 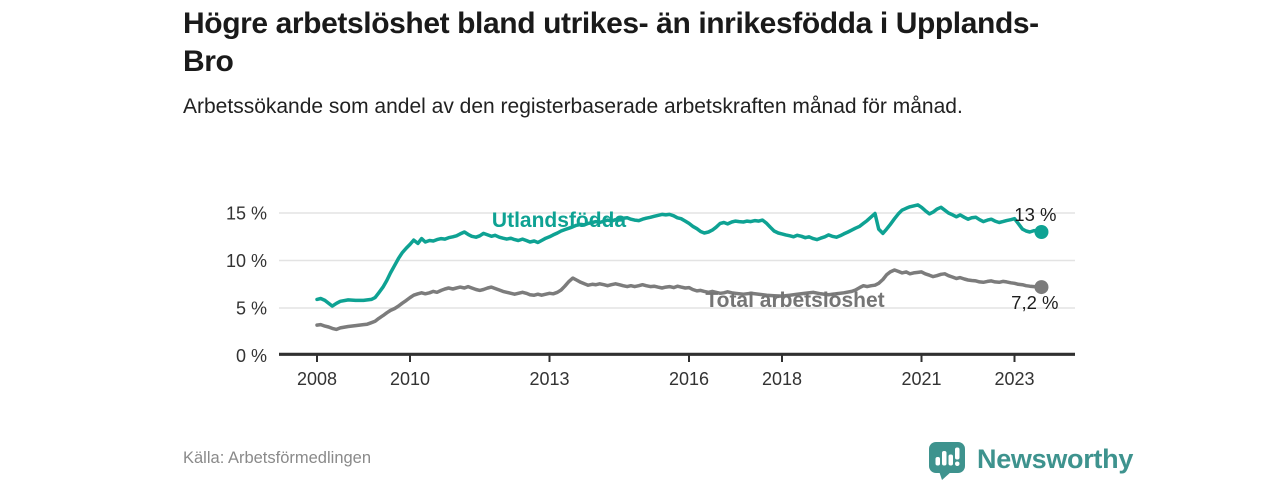 I want to click on x-axis-tick-label: 2023, so click(x=1014, y=379).